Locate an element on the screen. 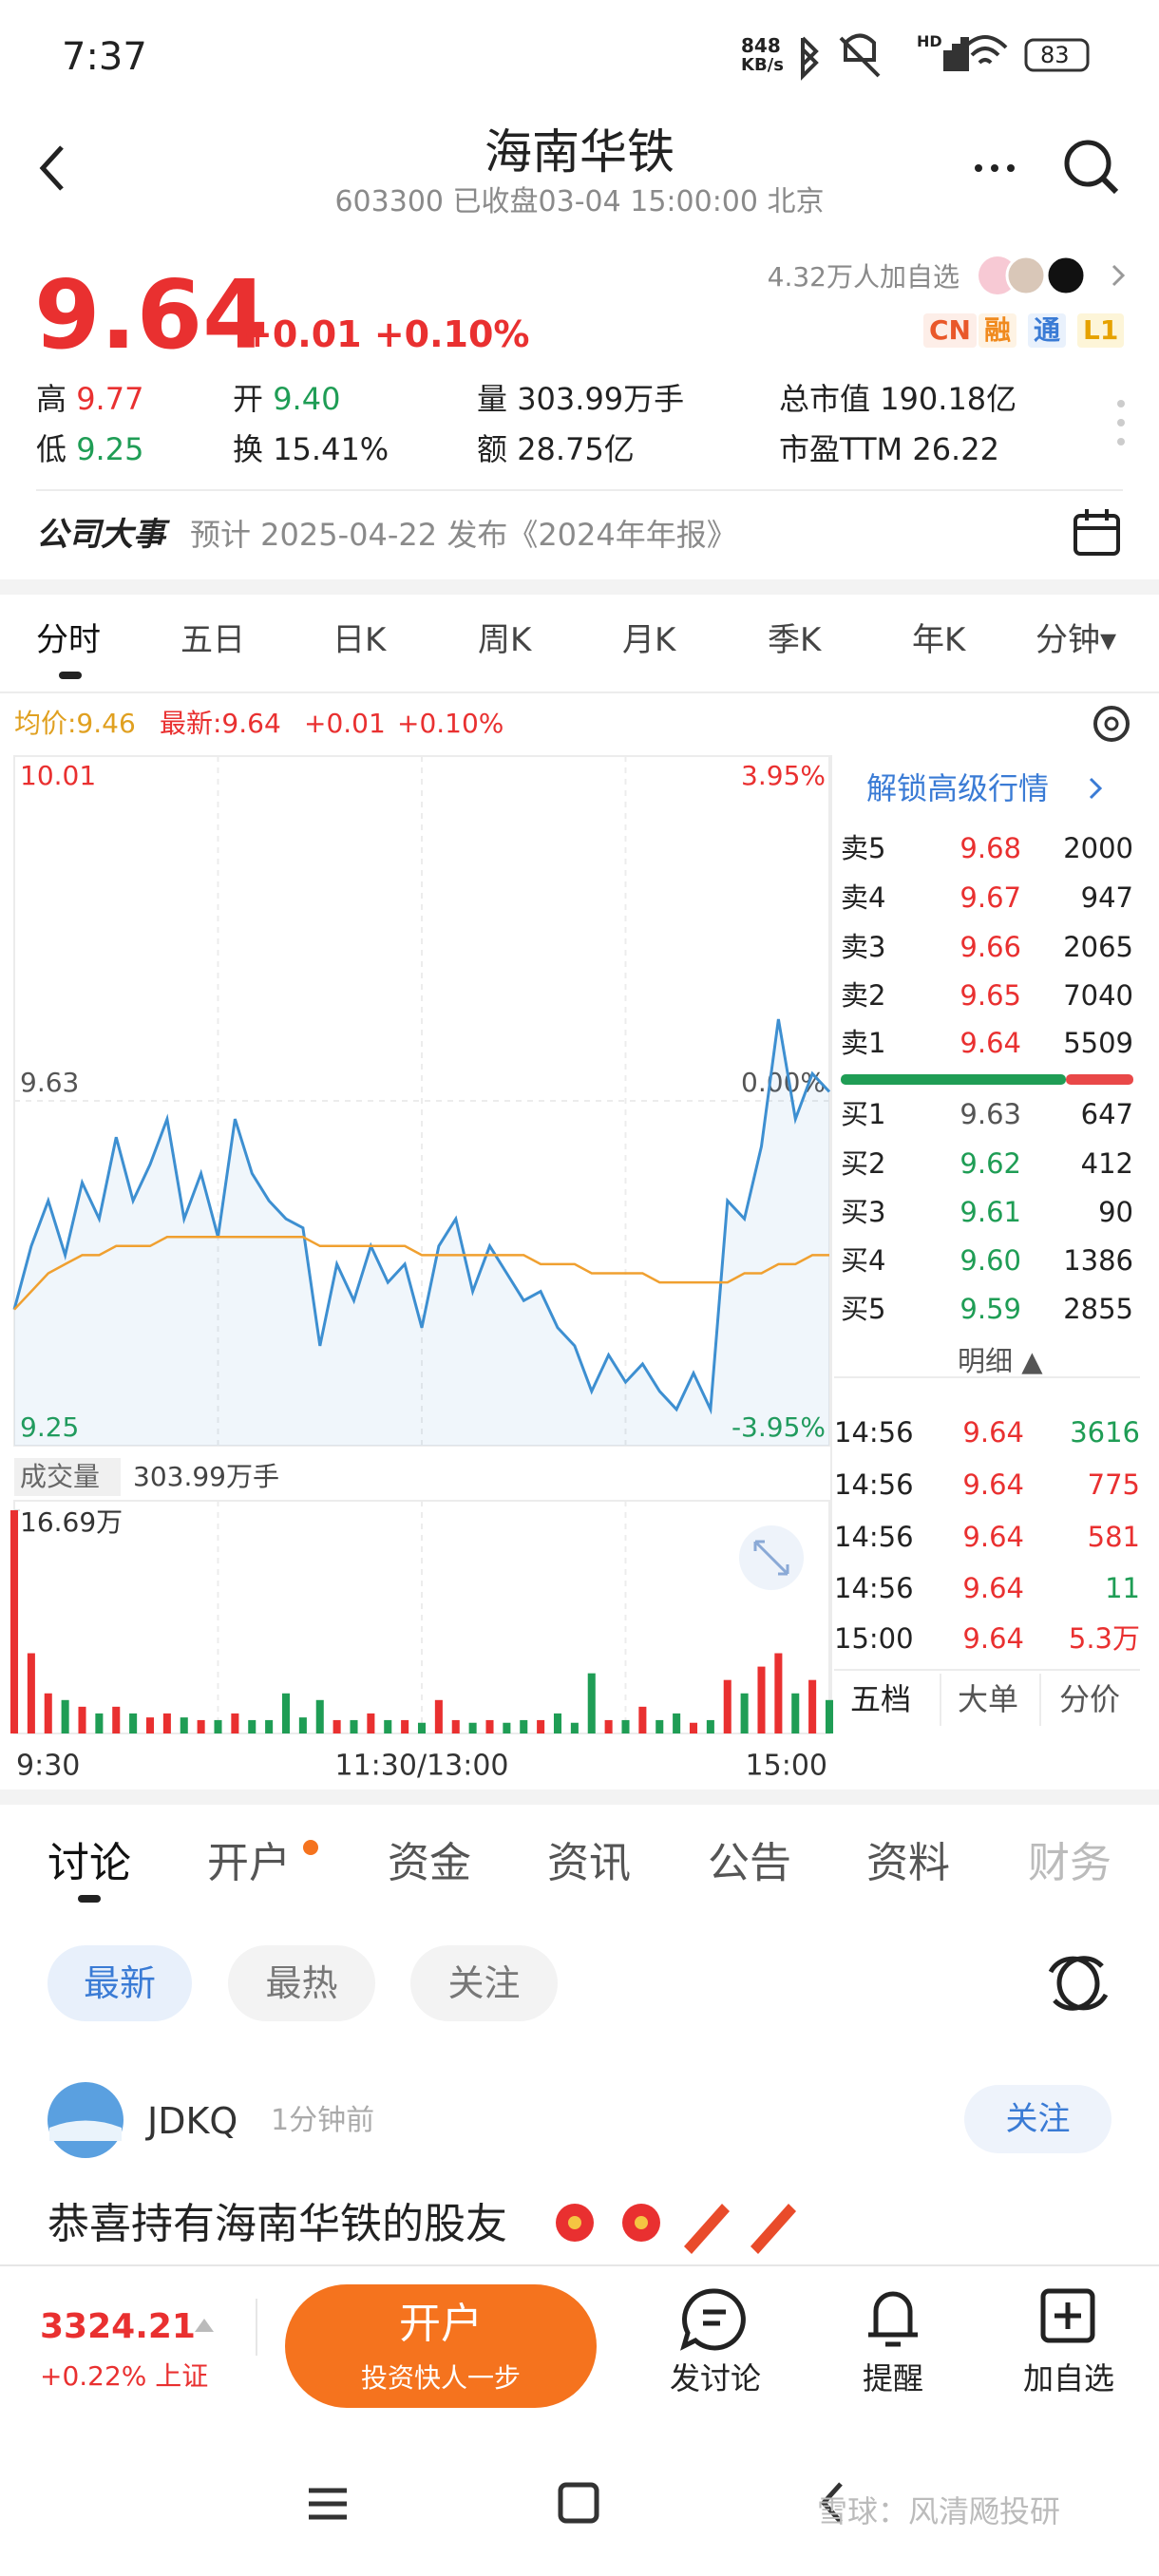 This screenshot has height=2576, width=1159. stat-value: 15.41% is located at coordinates (331, 449).